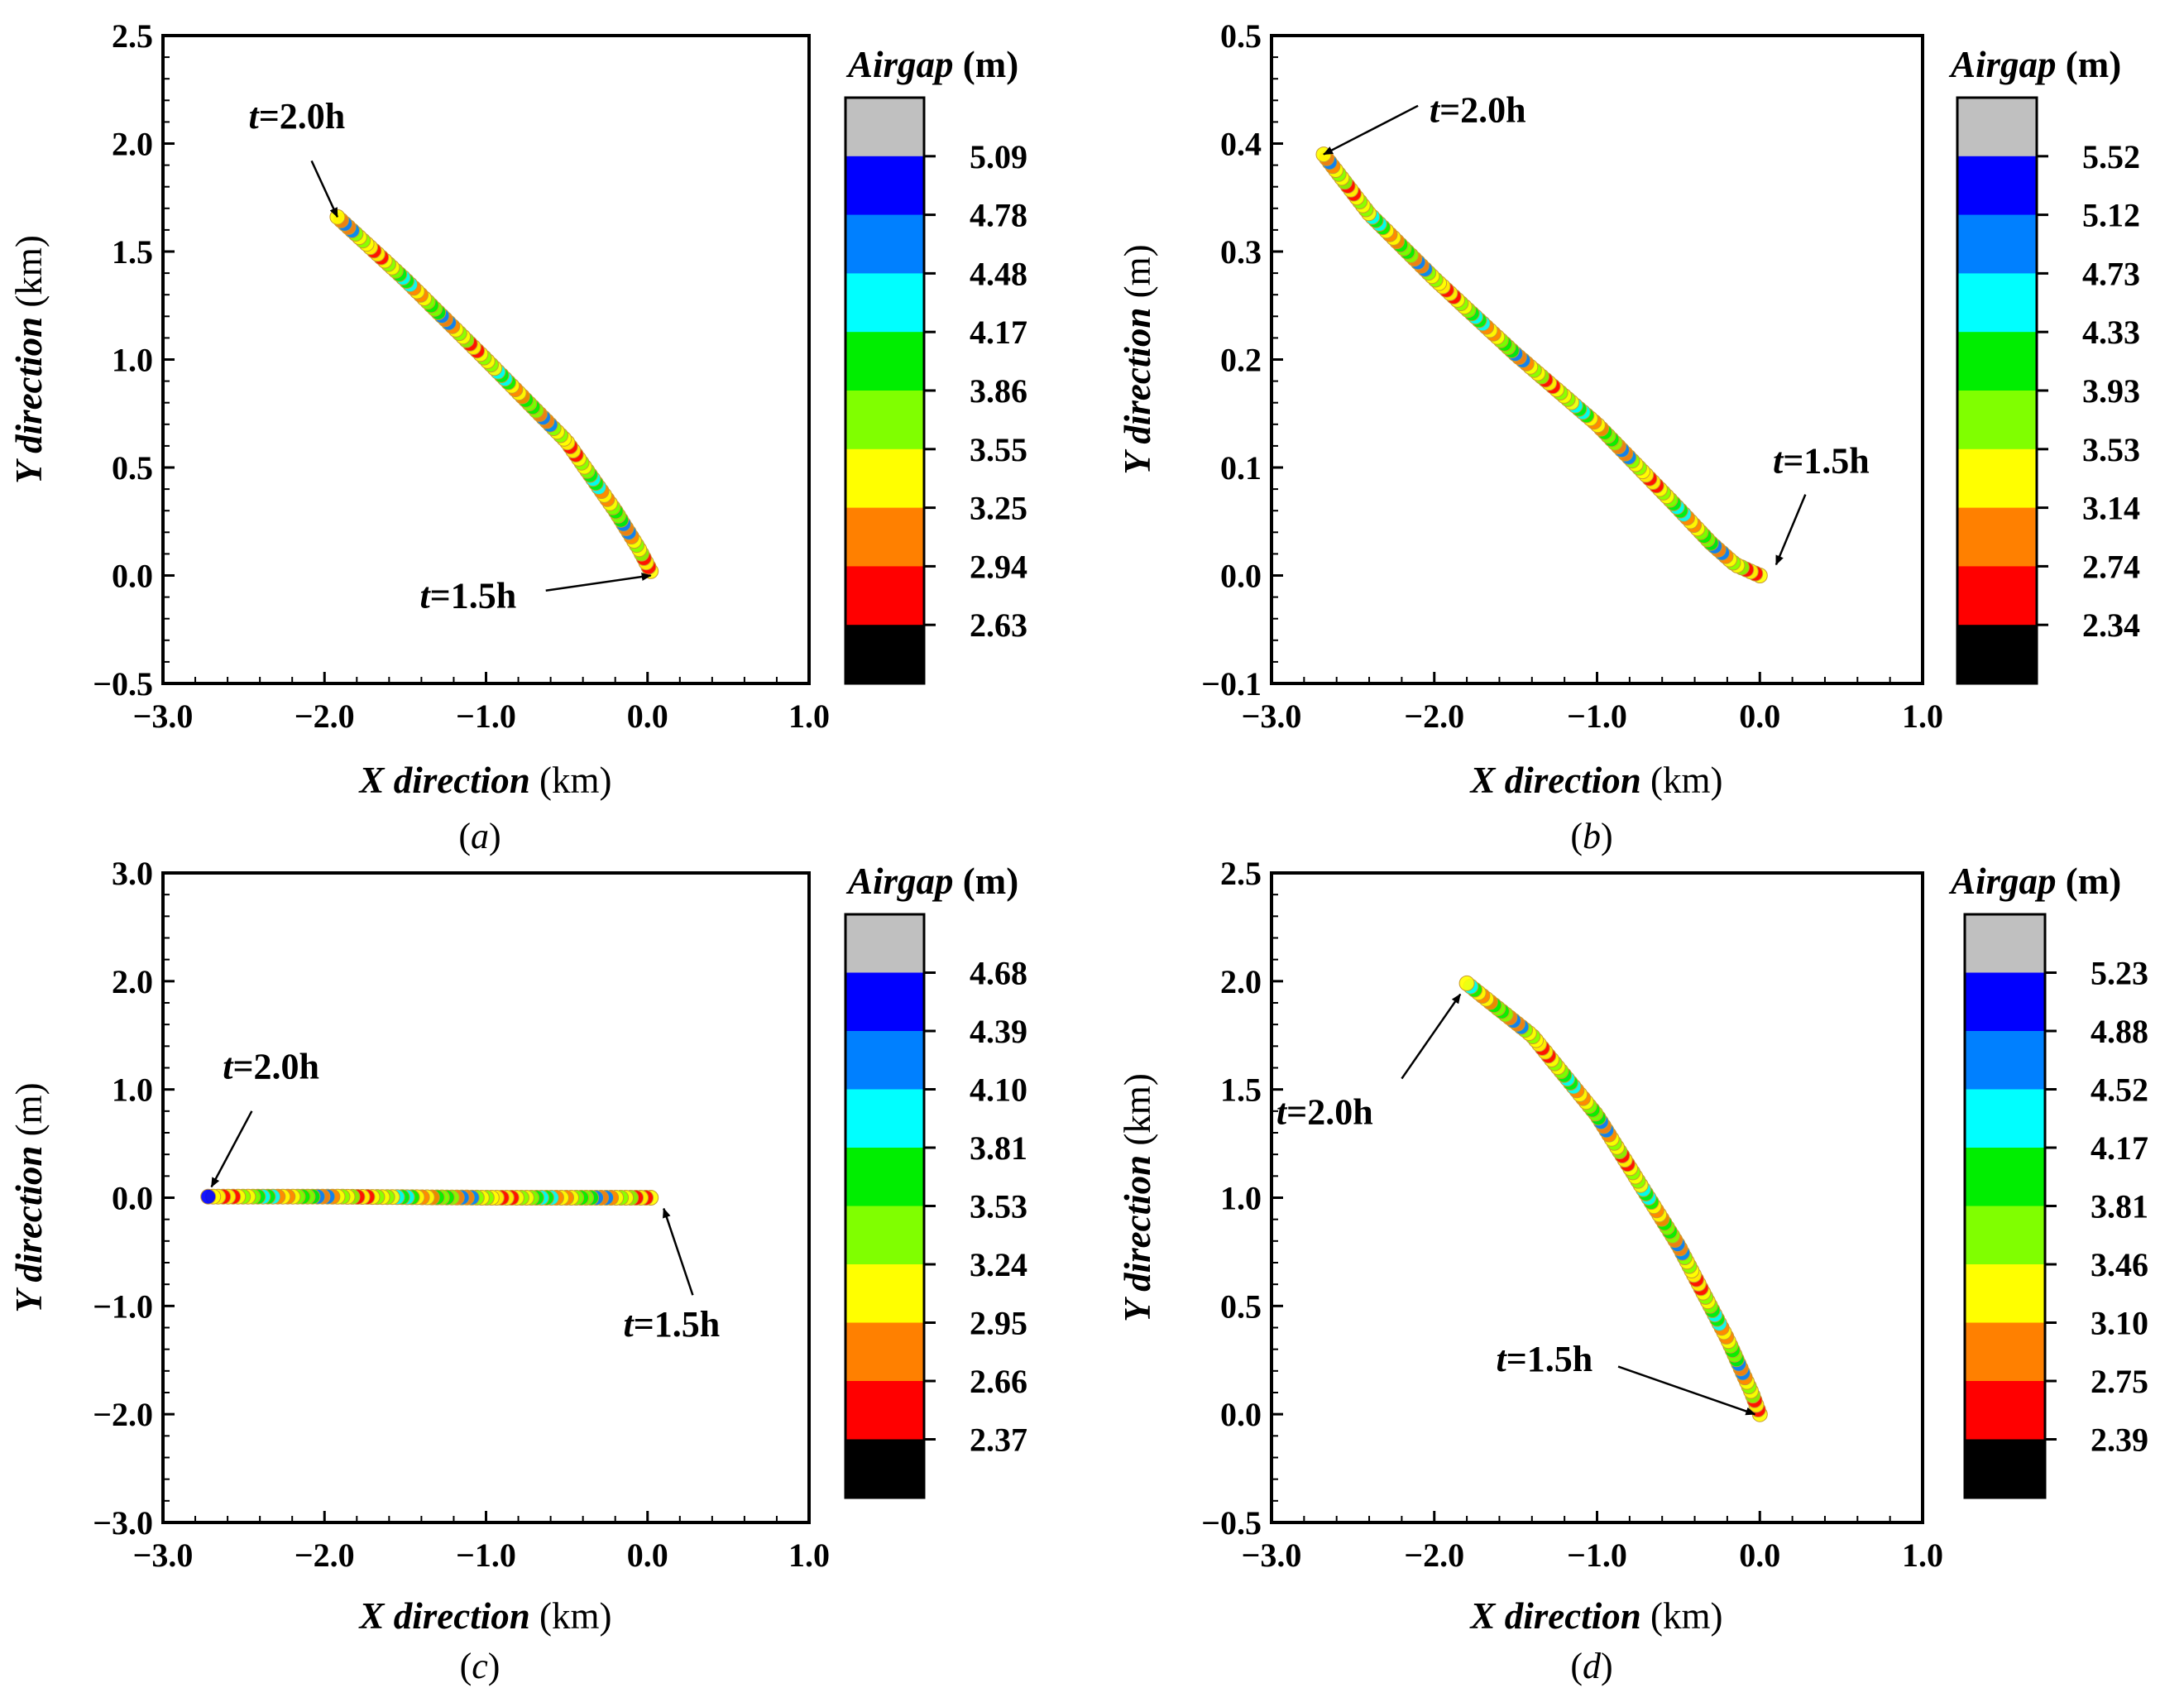  What do you see at coordinates (479, 836) in the screenshot?
I see `panel-caption: (a)` at bounding box center [479, 836].